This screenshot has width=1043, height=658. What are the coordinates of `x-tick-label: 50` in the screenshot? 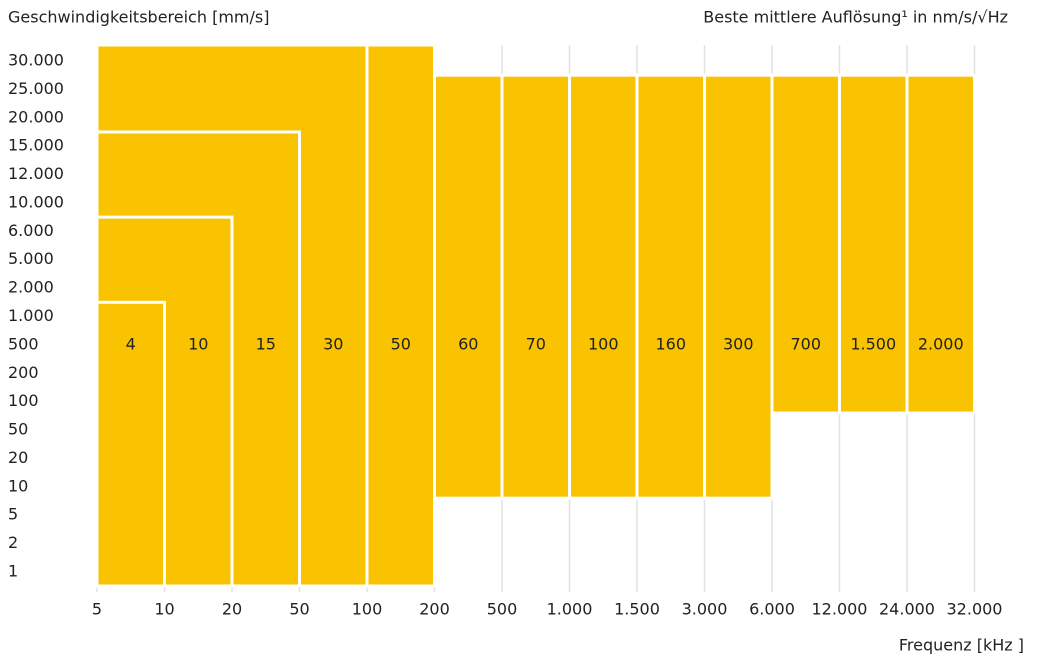 It's located at (299, 609).